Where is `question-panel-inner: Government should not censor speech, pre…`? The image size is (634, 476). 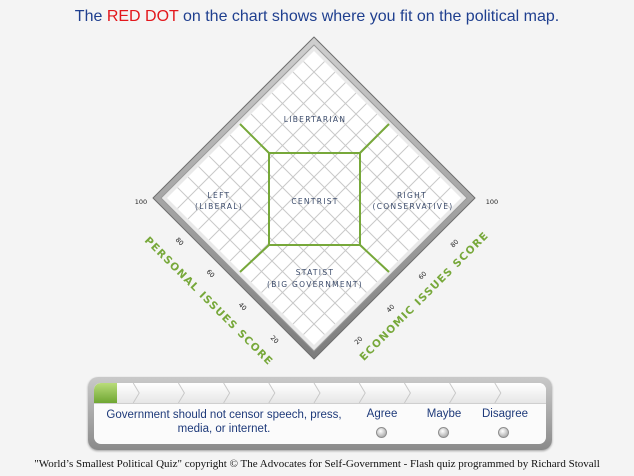 question-panel-inner: Government should not censor speech, pre… is located at coordinates (320, 413).